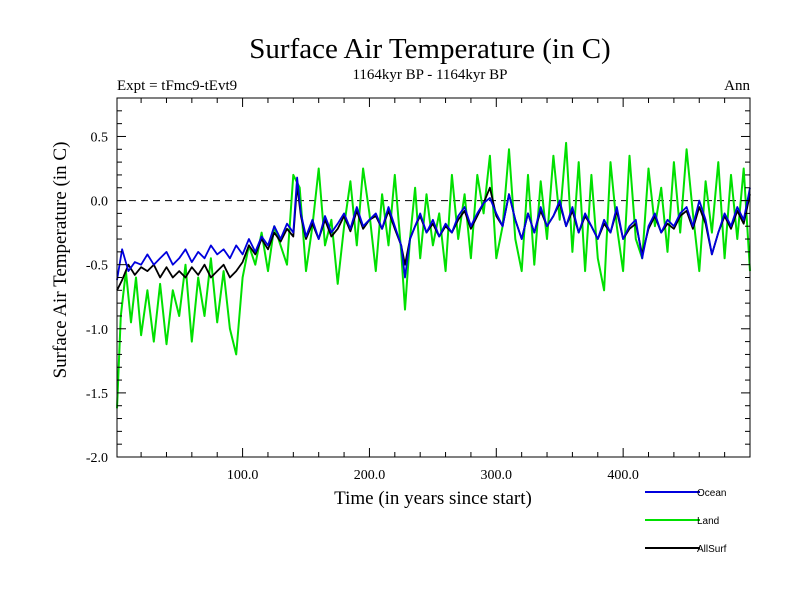 Image resolution: width=800 pixels, height=600 pixels. Describe the element at coordinates (177, 86) in the screenshot. I see `experiment-label: Expt = tFmc9-tEvt9` at that location.